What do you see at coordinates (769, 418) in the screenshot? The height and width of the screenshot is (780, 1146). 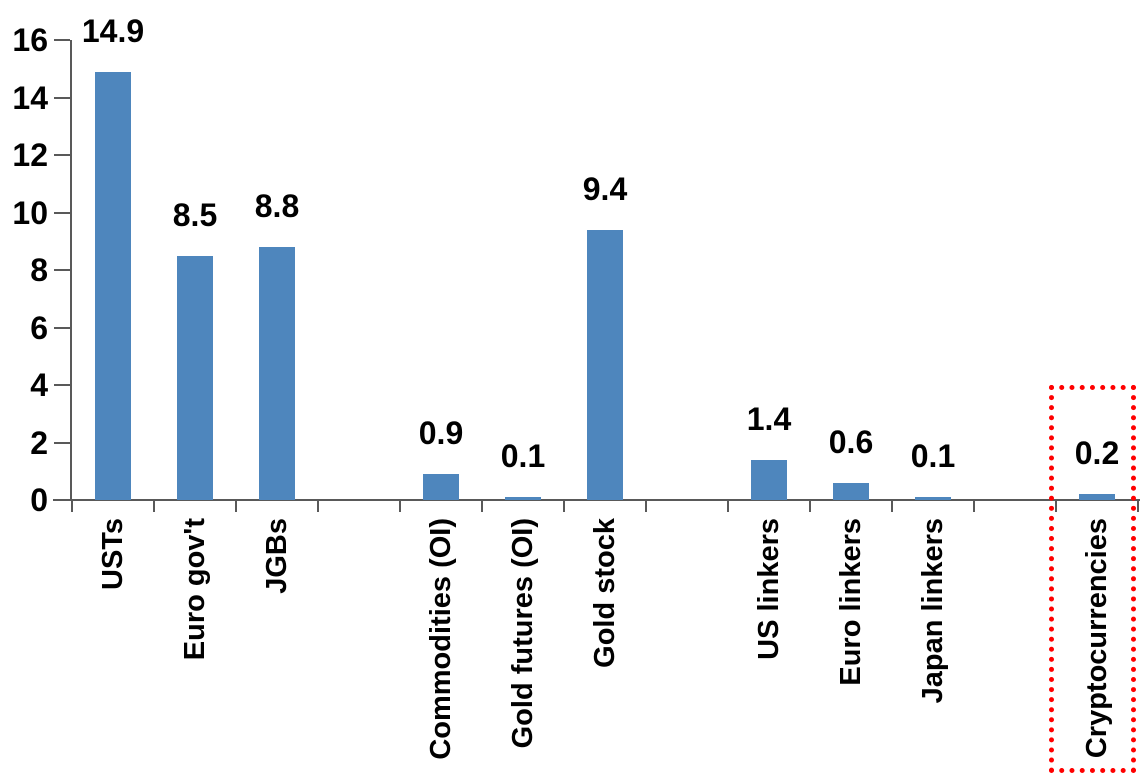 I see `bar-value-label-us-linkers: 1.4` at bounding box center [769, 418].